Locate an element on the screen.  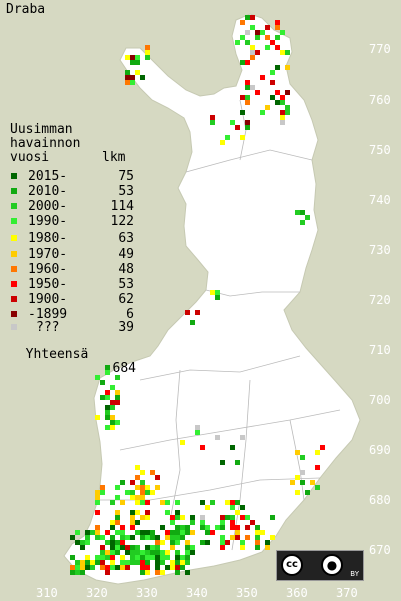
legend-label: 2015- is located at coordinates (48, 176).